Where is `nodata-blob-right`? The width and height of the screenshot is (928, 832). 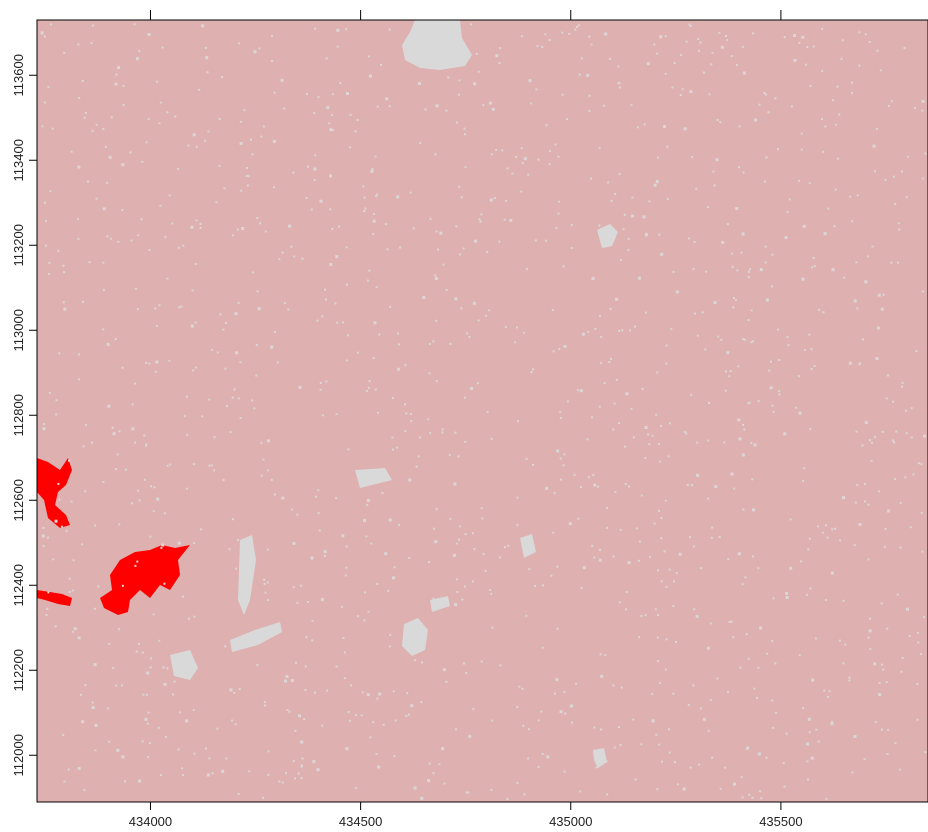 nodata-blob-right is located at coordinates (607, 236).